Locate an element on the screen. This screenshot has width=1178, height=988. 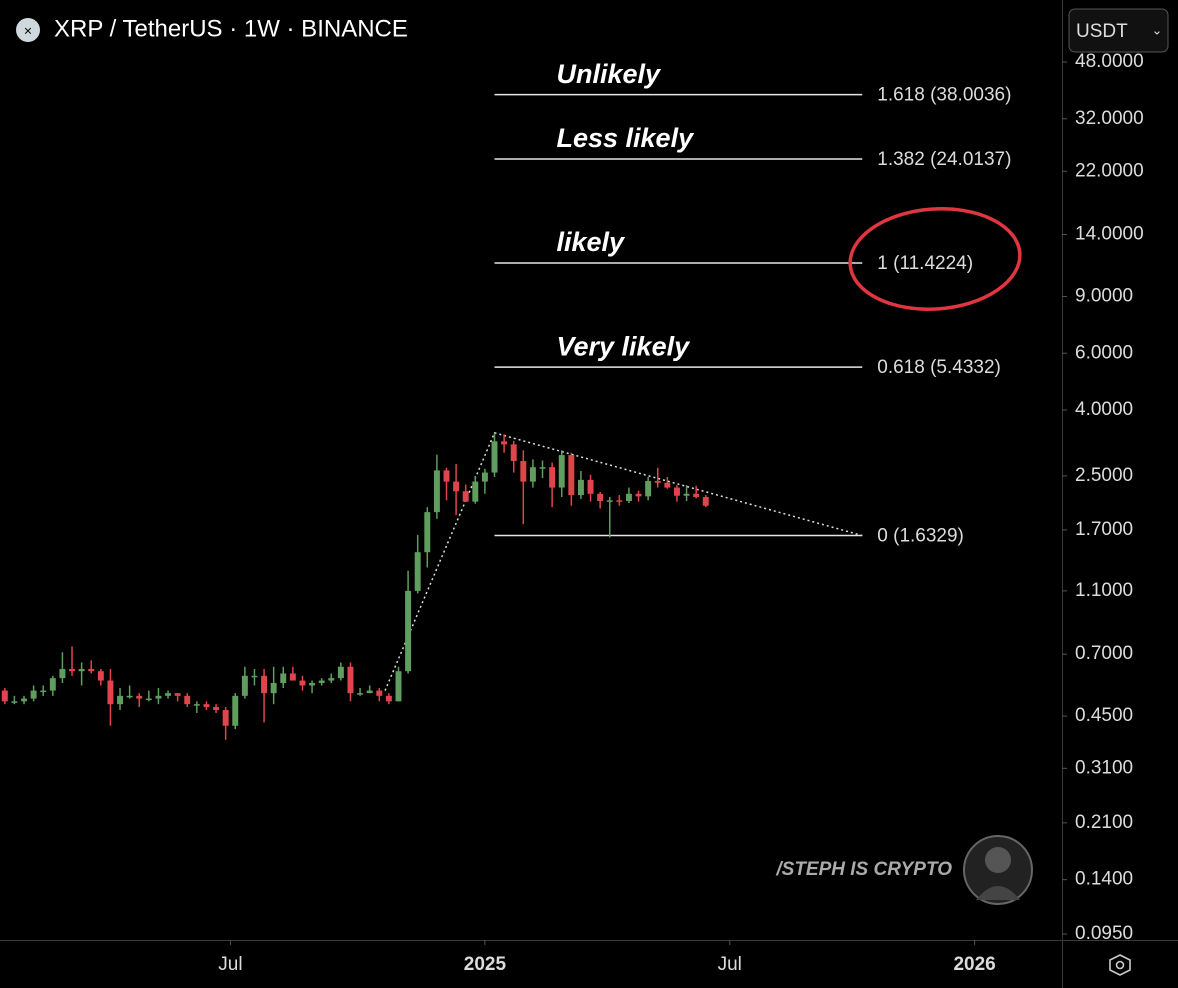
dropdown-caret: ⌄ is located at coordinates (1157, 29).